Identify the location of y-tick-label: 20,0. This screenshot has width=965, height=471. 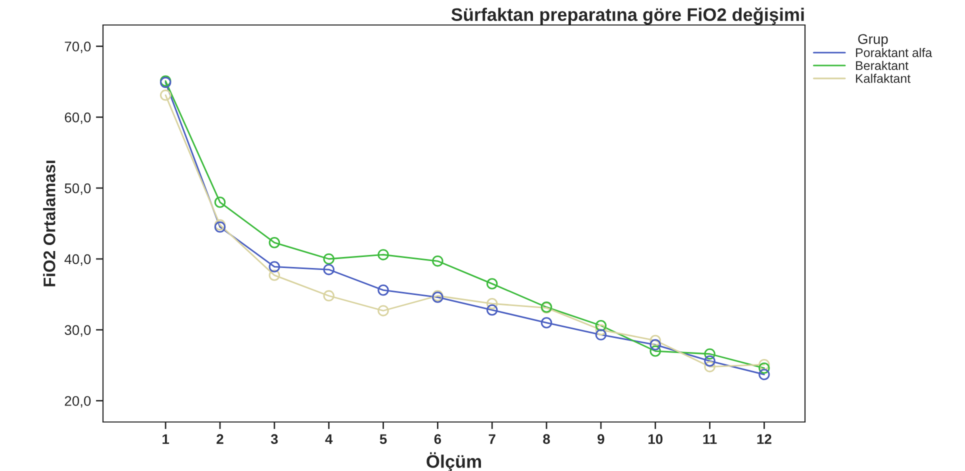
(77, 402).